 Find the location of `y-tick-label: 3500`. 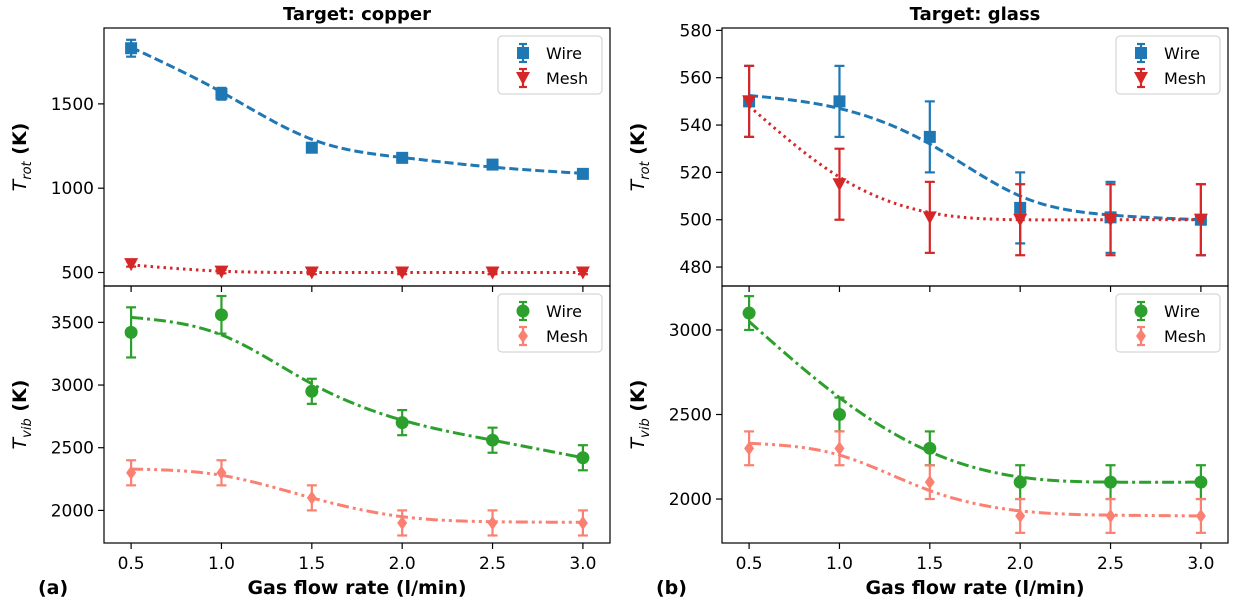

y-tick-label: 3500 is located at coordinates (72, 323).